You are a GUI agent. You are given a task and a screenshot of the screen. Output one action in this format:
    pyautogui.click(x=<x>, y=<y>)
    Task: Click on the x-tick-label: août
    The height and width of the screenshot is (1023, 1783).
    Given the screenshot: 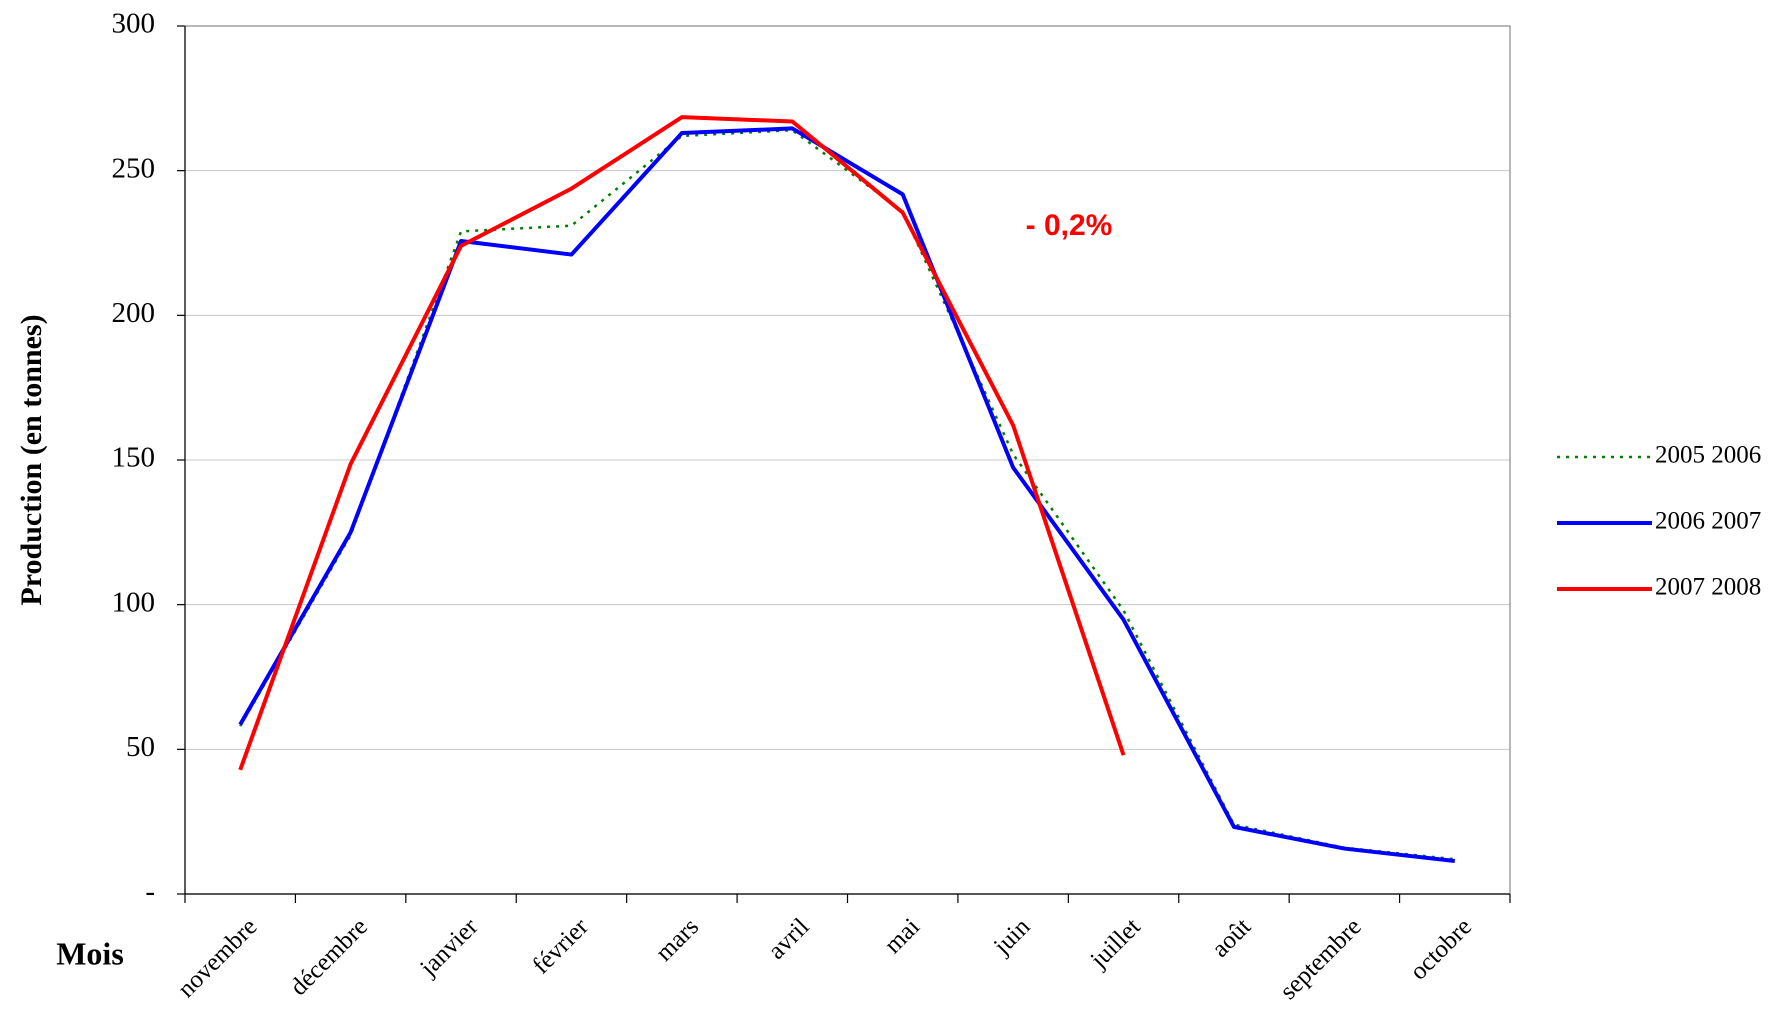 What is the action you would take?
    pyautogui.click(x=1232, y=938)
    